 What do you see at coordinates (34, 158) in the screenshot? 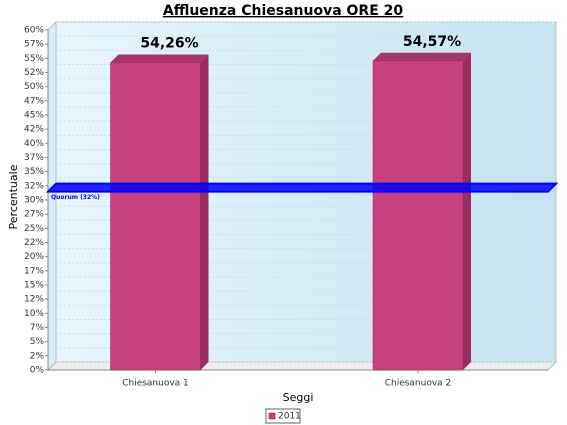
I see `y-tick-label: 37%` at bounding box center [34, 158].